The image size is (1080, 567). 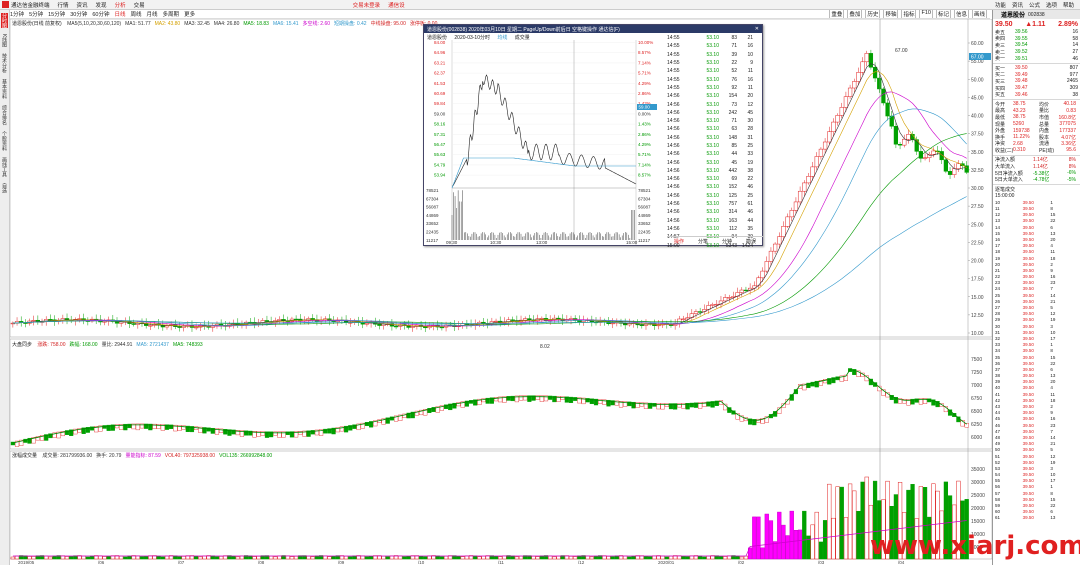 I want to click on book-row: 买四 39.47 309, so click(x=1036, y=88).